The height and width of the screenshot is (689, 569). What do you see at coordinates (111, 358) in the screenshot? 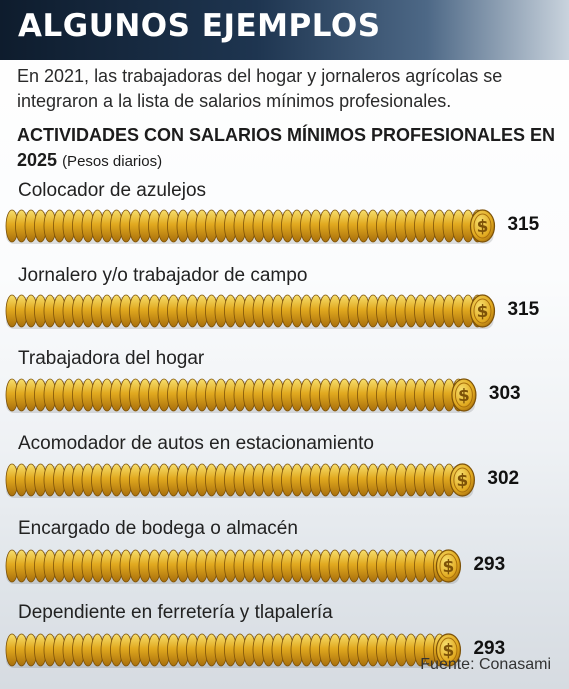
I see `category-label: Trabajadora del hogar` at bounding box center [111, 358].